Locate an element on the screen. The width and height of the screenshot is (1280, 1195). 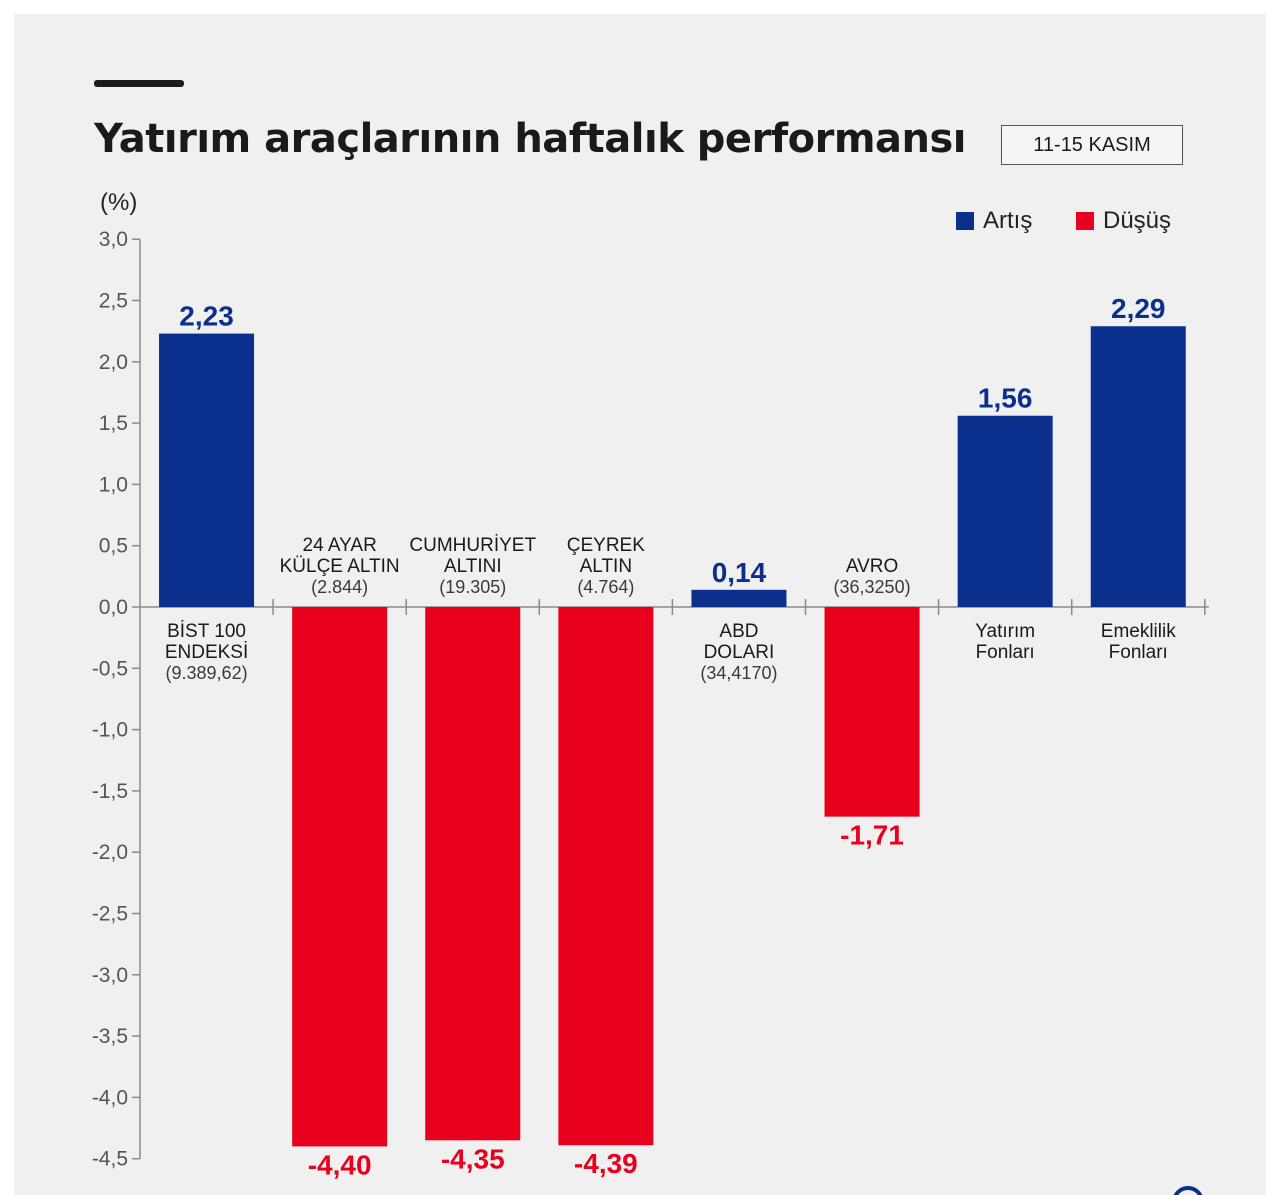
bar-value-label: 0,14 is located at coordinates (739, 572).